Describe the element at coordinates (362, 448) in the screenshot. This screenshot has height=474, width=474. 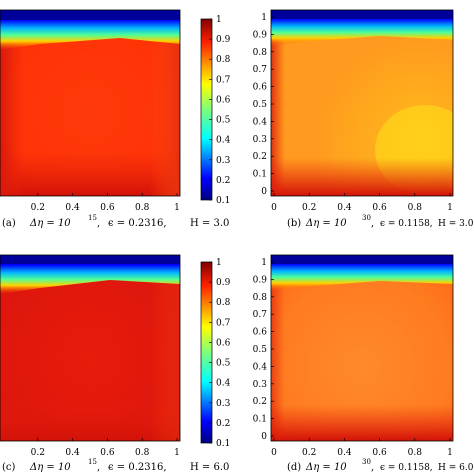
I see `x-ticks-d: 0 0.2 0.4 0.6 0.8 1` at that location.